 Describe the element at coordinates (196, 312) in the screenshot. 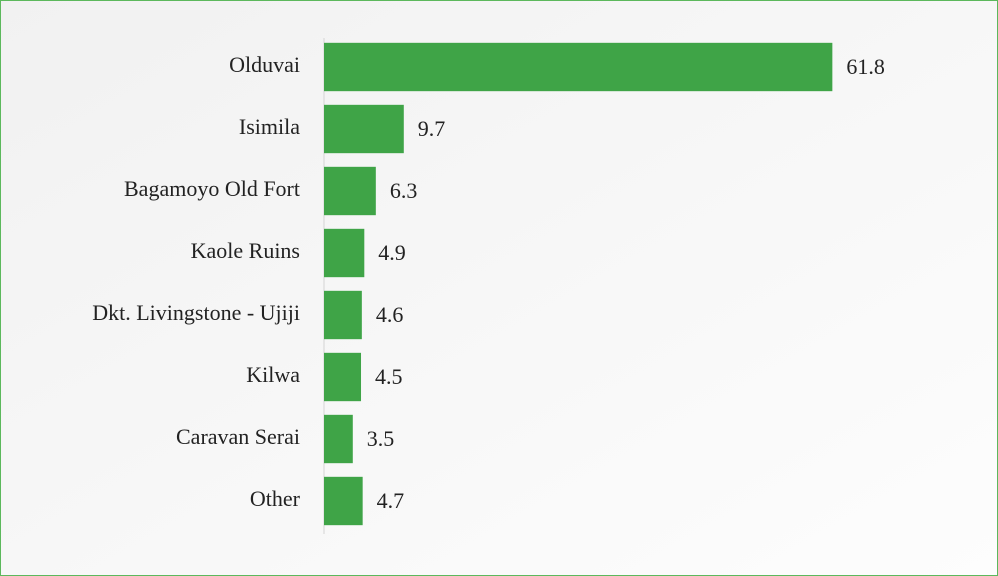

I see `category-label: Dkt. Livingstone - Ujiji` at that location.